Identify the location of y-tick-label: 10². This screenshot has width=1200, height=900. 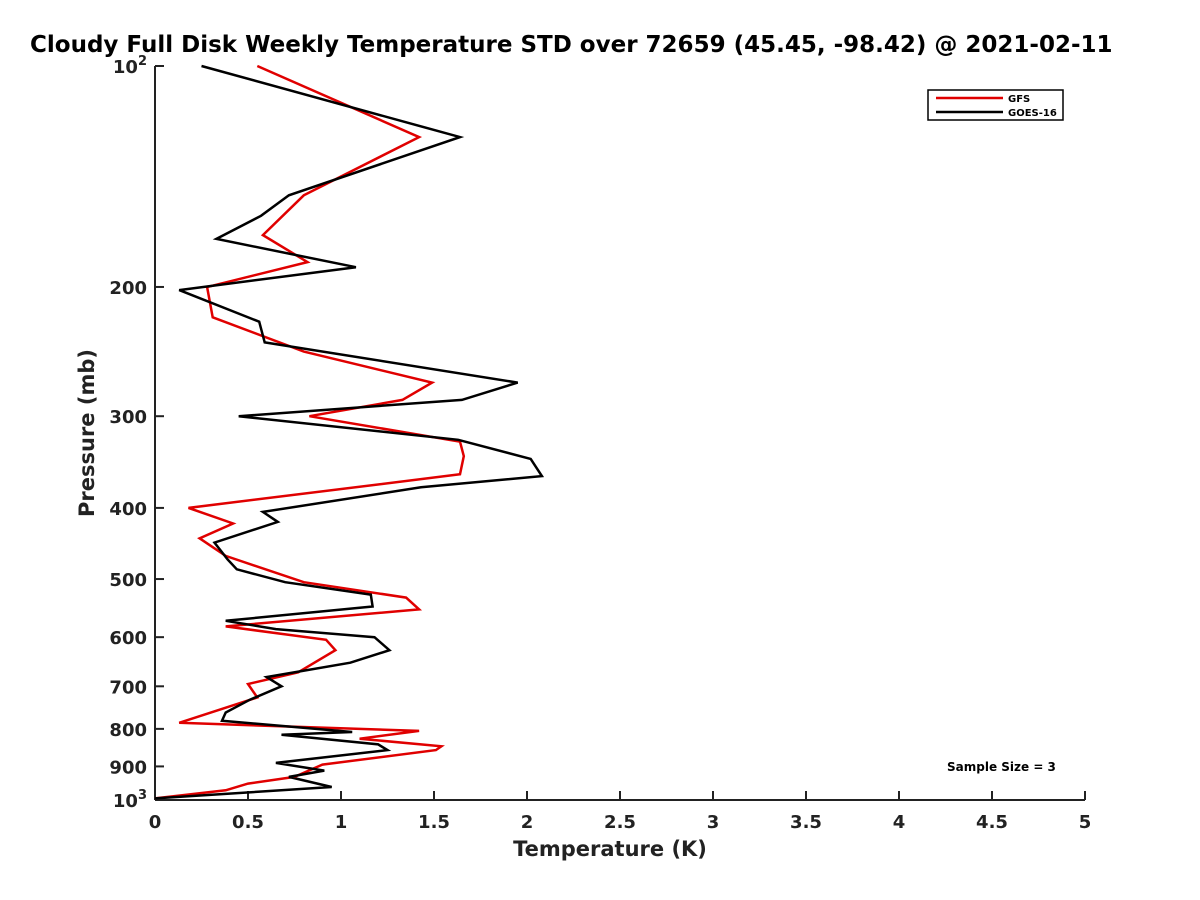
(130, 66).